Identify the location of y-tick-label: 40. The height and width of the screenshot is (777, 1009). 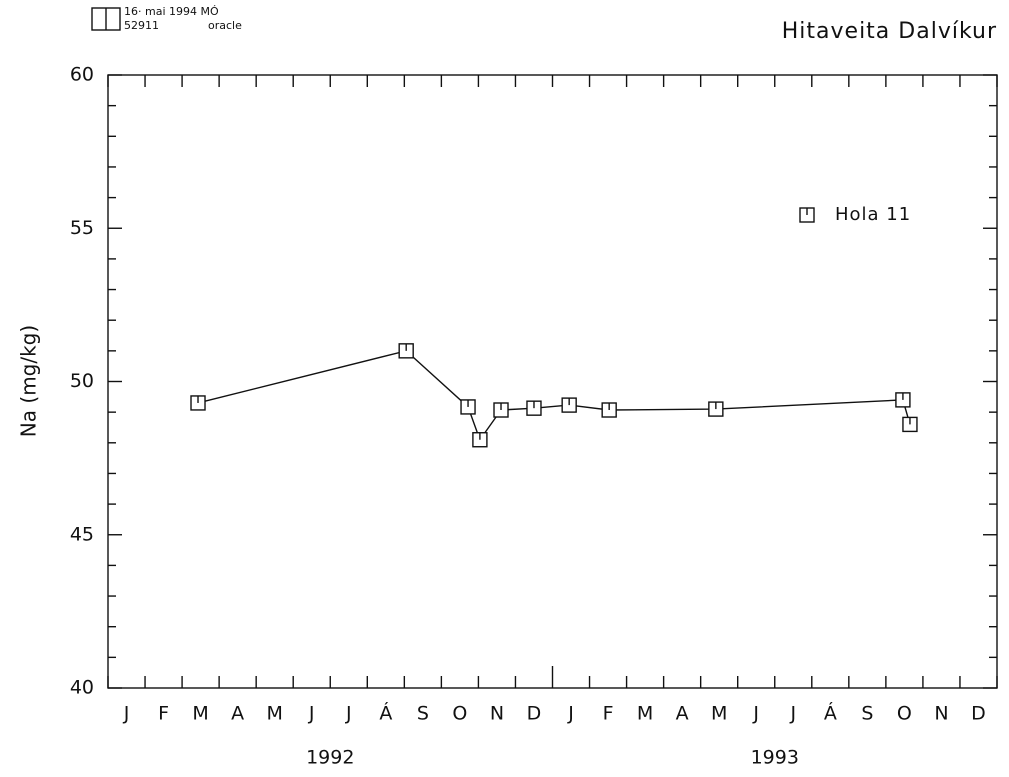
(82, 688).